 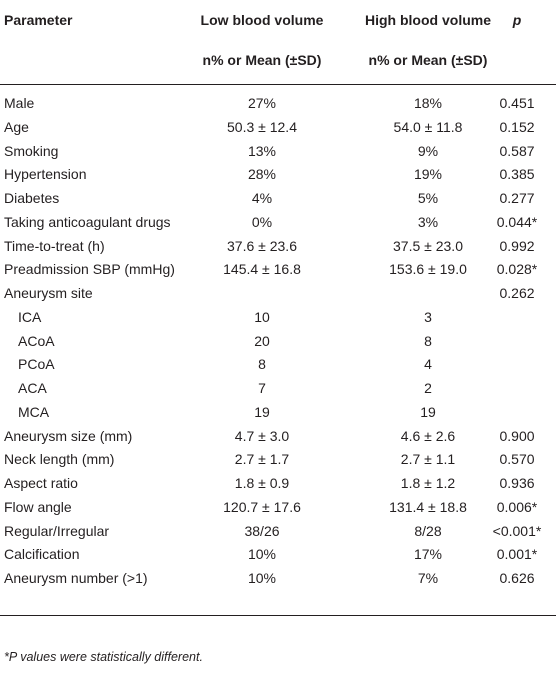 I want to click on row-label: ICA, so click(x=30, y=316).